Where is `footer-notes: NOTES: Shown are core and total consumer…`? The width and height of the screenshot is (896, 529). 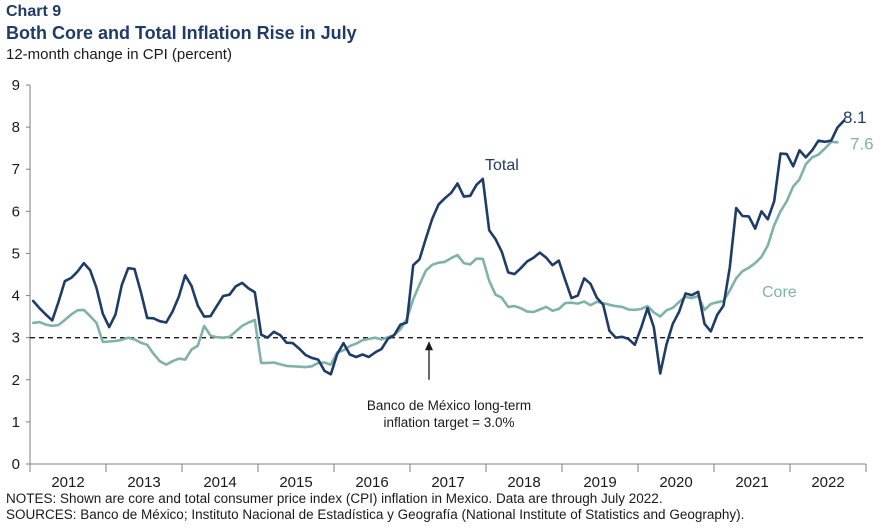
footer-notes: NOTES: Shown are core and total consumer… is located at coordinates (375, 507).